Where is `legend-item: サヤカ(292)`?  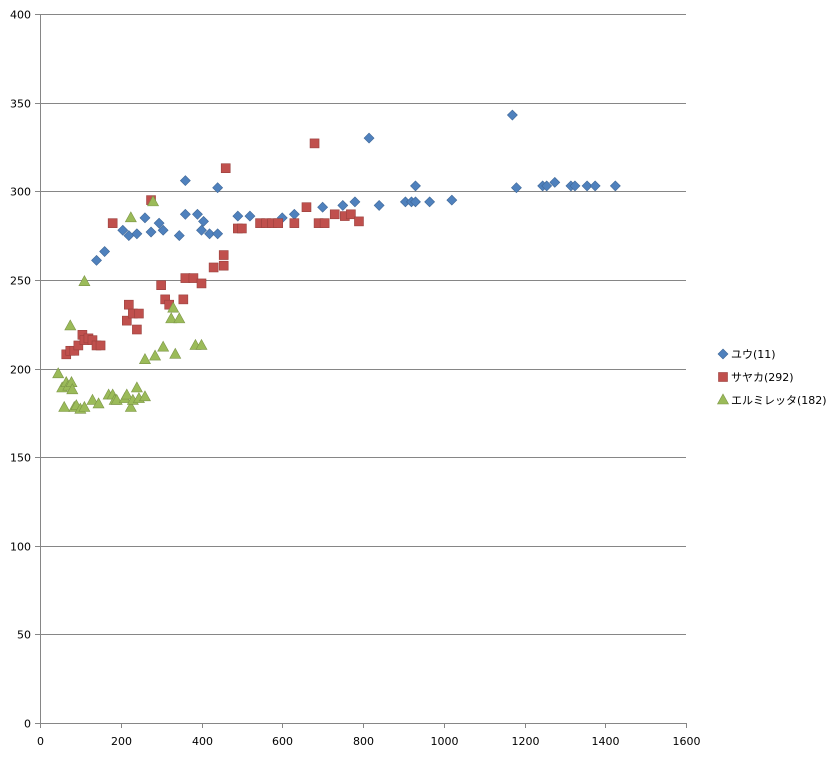 legend-item: サヤカ(292) is located at coordinates (756, 377).